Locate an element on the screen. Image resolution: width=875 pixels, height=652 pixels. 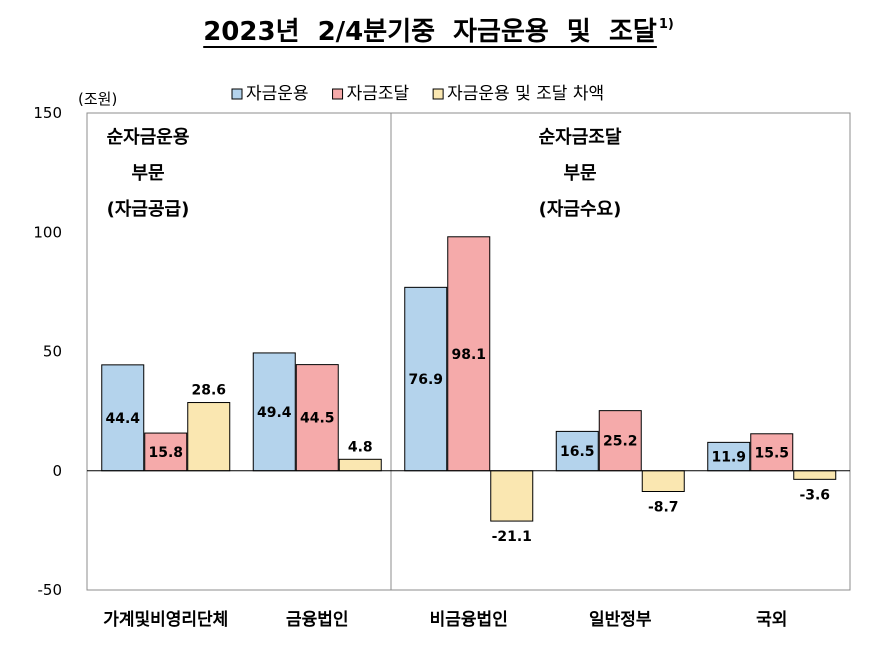
data-label: 76.9 is located at coordinates (425, 380).